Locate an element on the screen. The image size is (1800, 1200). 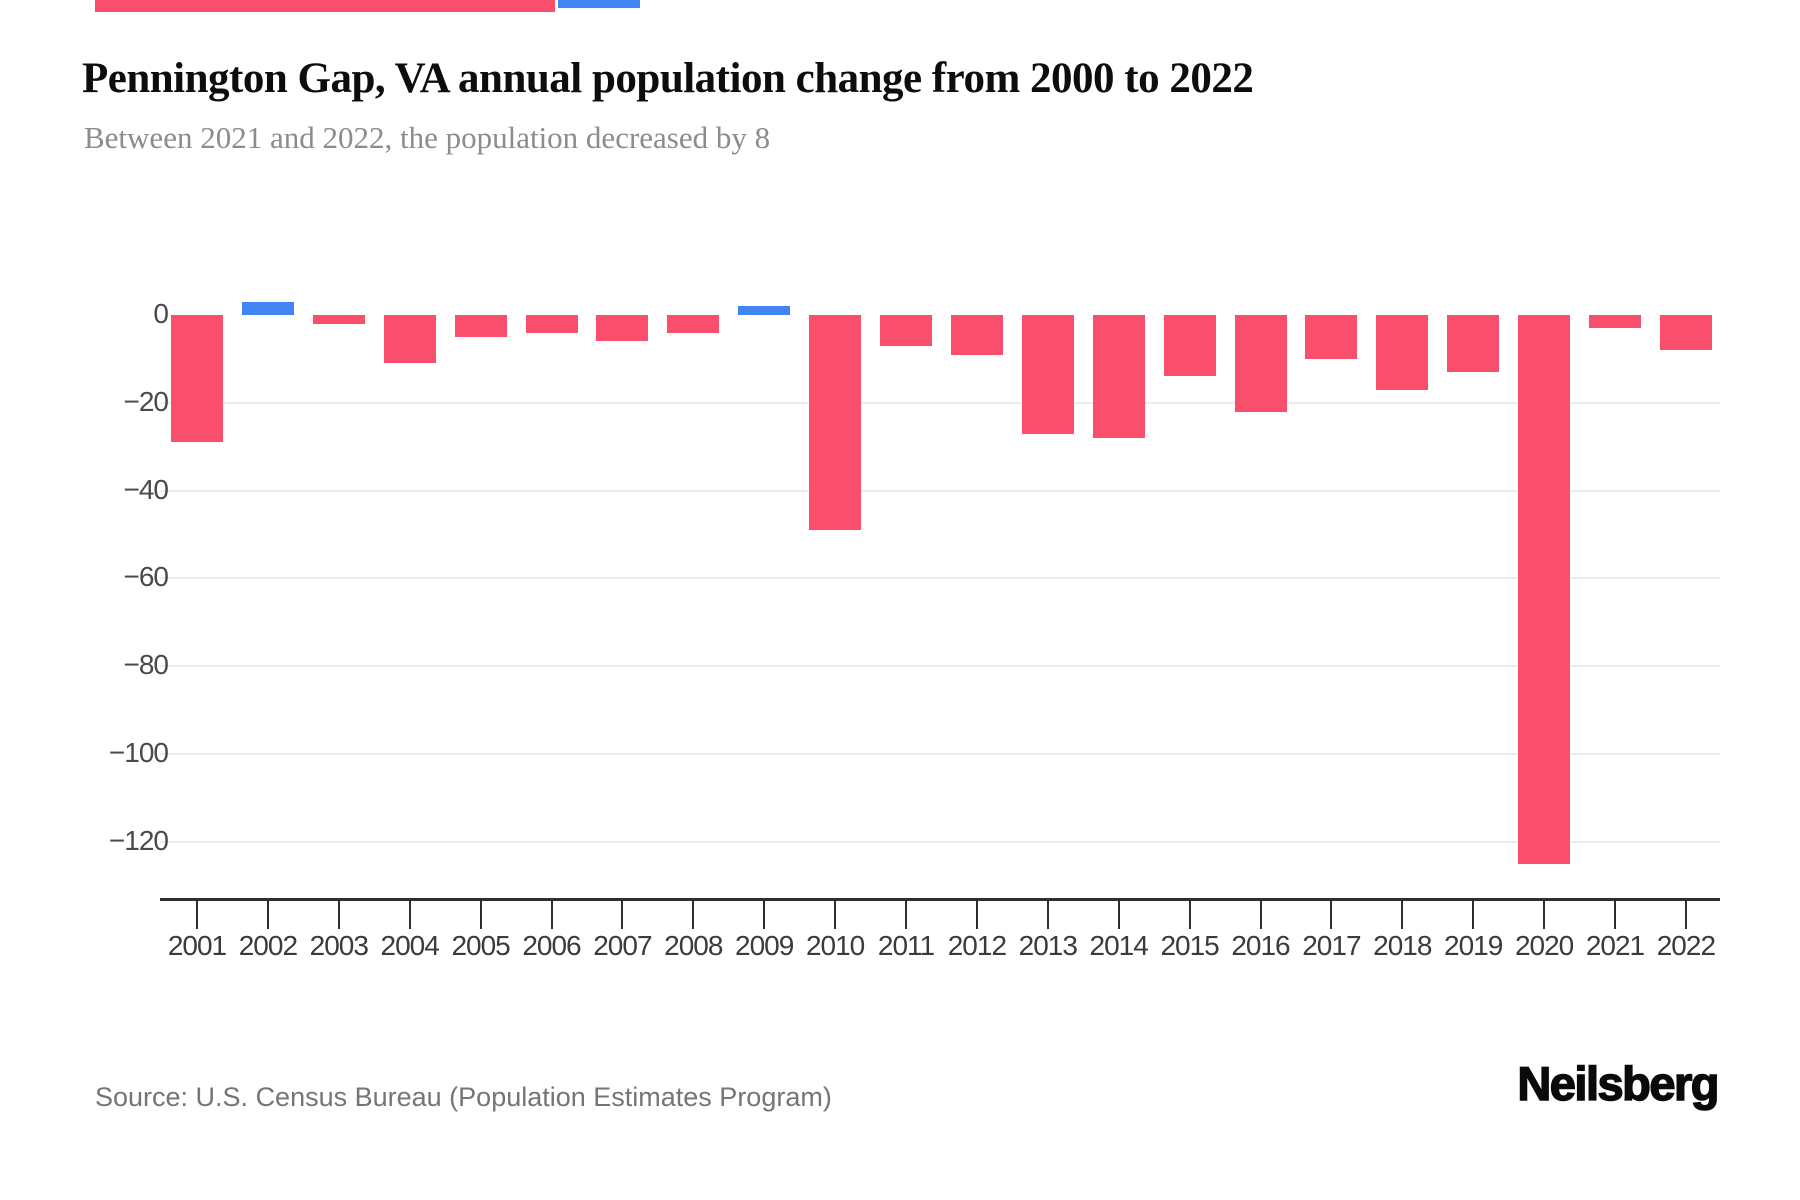
x-tick-label-2003: 2003 is located at coordinates (339, 945).